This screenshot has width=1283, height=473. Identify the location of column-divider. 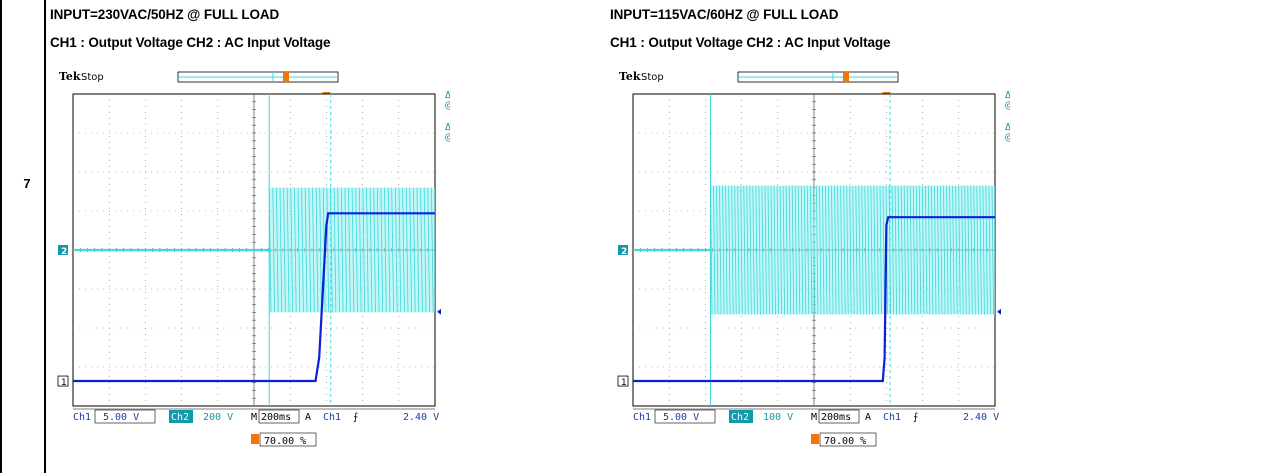
(45, 236).